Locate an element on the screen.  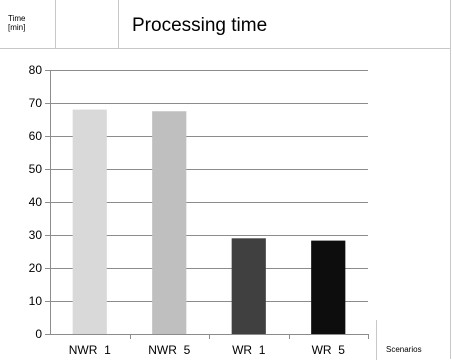
y-tick-label: 0 is located at coordinates (38, 334).